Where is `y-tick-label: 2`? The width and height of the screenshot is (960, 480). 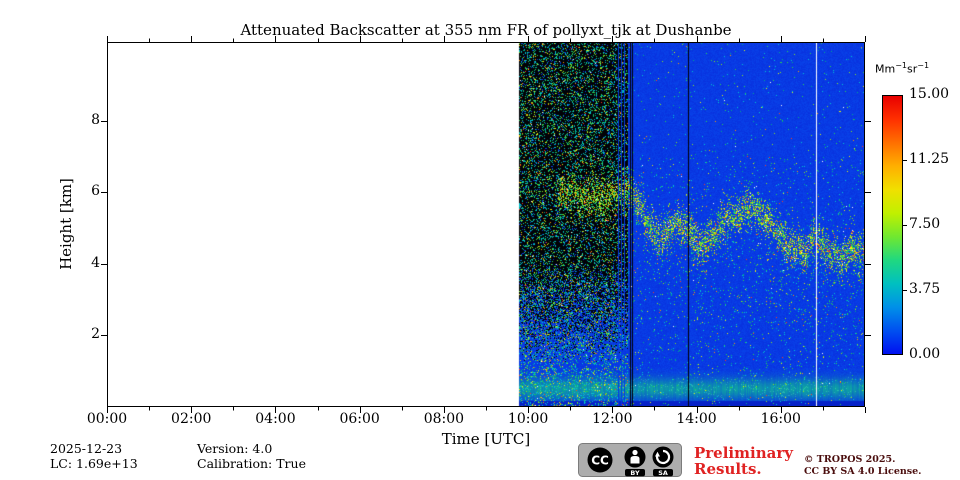
y-tick-label: 2 is located at coordinates (95, 334).